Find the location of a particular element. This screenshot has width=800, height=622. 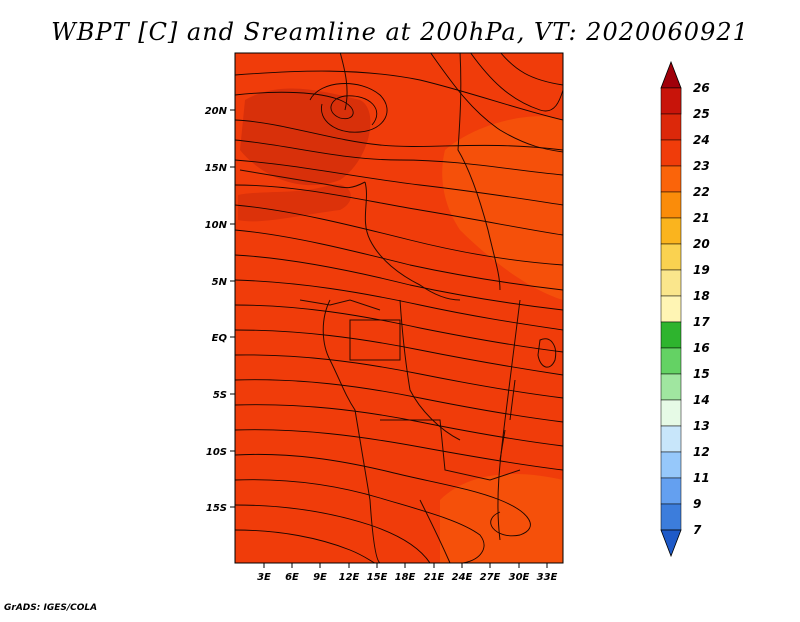

lon-label: 6E is located at coordinates (292, 577).